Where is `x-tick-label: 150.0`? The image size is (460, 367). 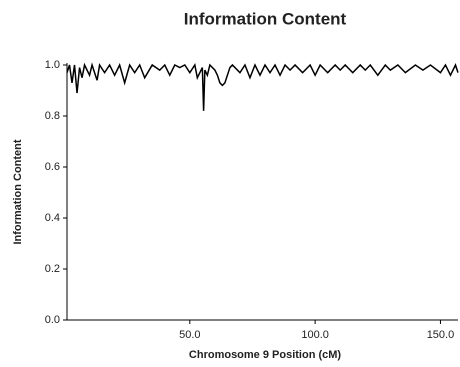 x-tick-label: 150.0 is located at coordinates (441, 335).